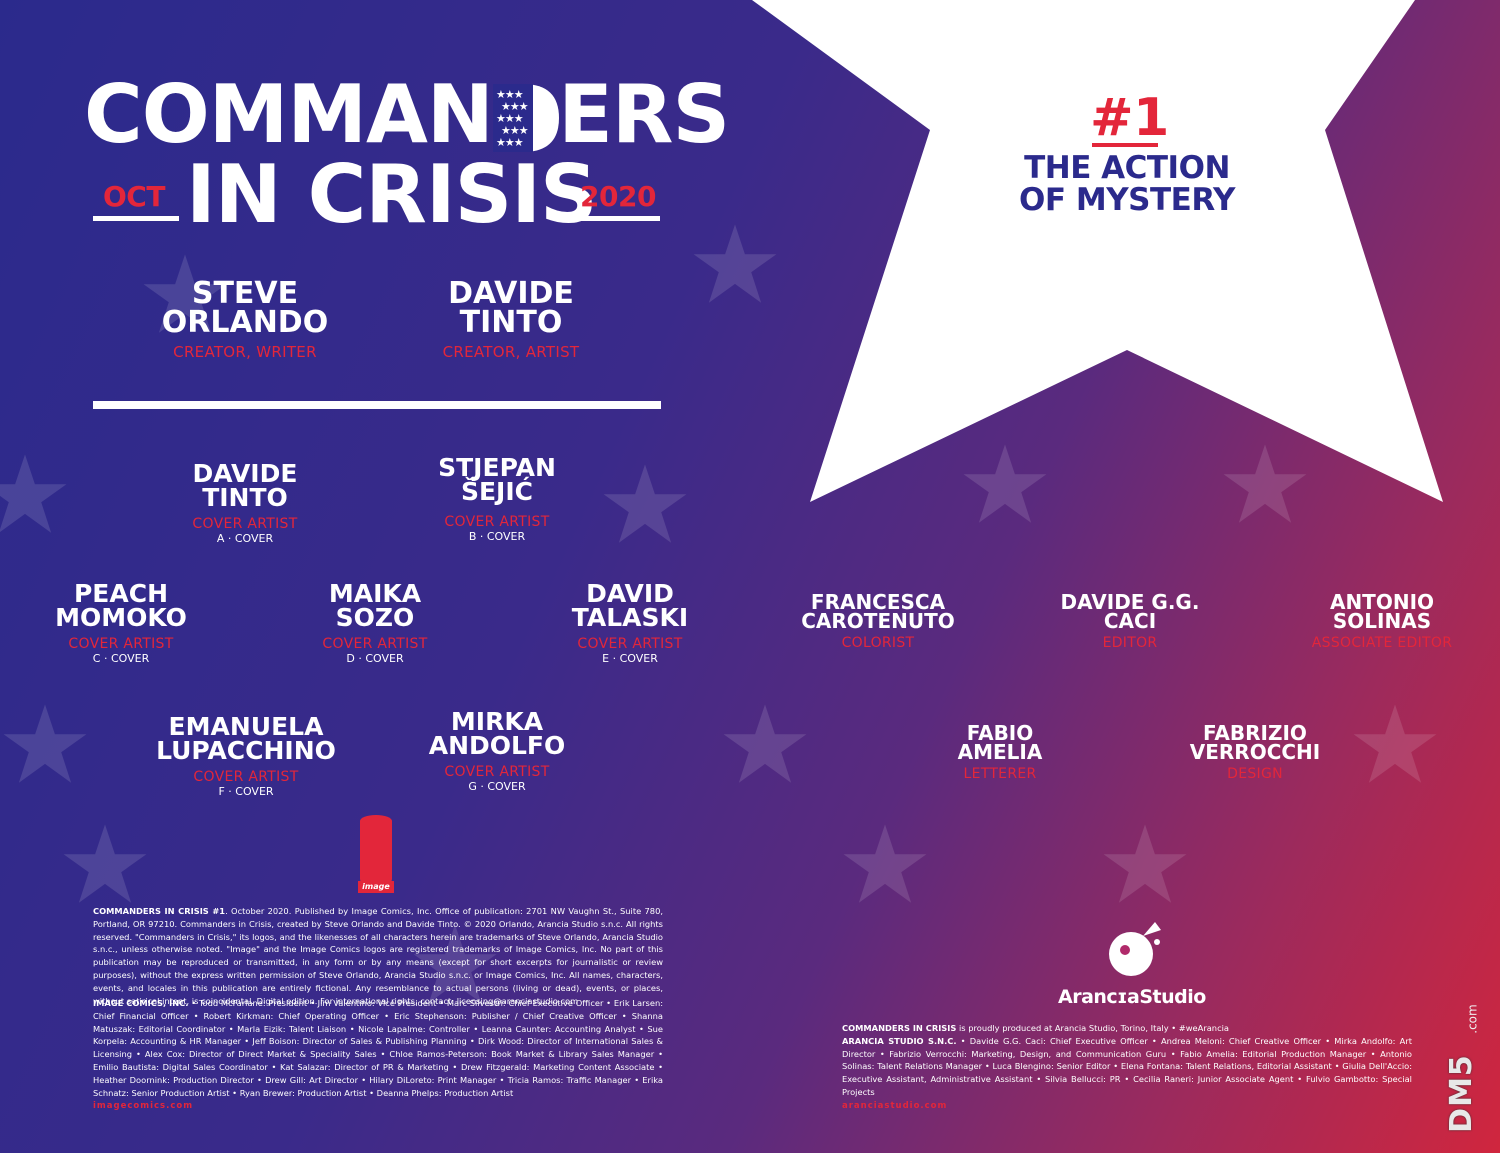 The image size is (1500, 1153). What do you see at coordinates (630, 658) in the screenshot?
I see `cover-label: E · COVER` at bounding box center [630, 658].